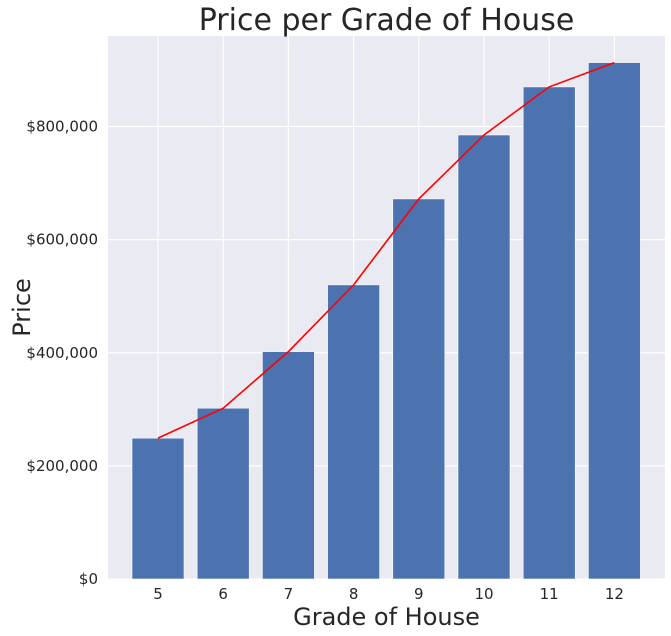  I want to click on x-tick-label: 8, so click(354, 594).